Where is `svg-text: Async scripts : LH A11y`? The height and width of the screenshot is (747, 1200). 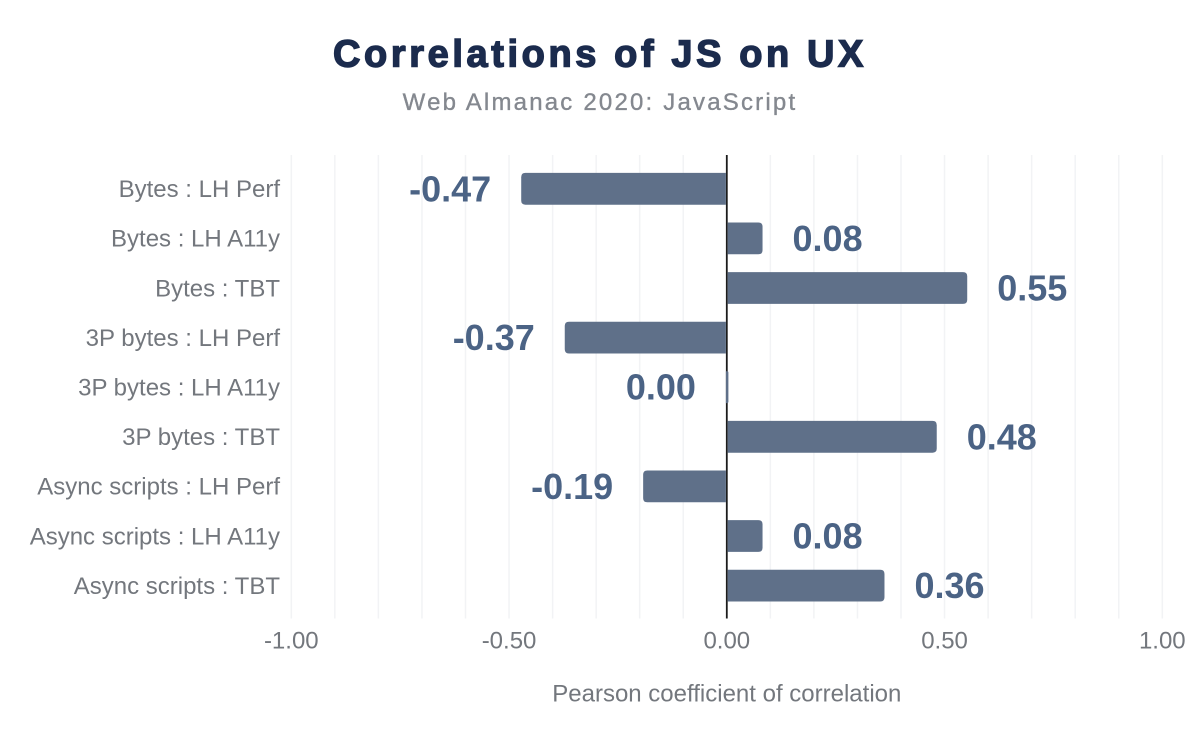 svg-text: Async scripts : LH A11y is located at coordinates (155, 536).